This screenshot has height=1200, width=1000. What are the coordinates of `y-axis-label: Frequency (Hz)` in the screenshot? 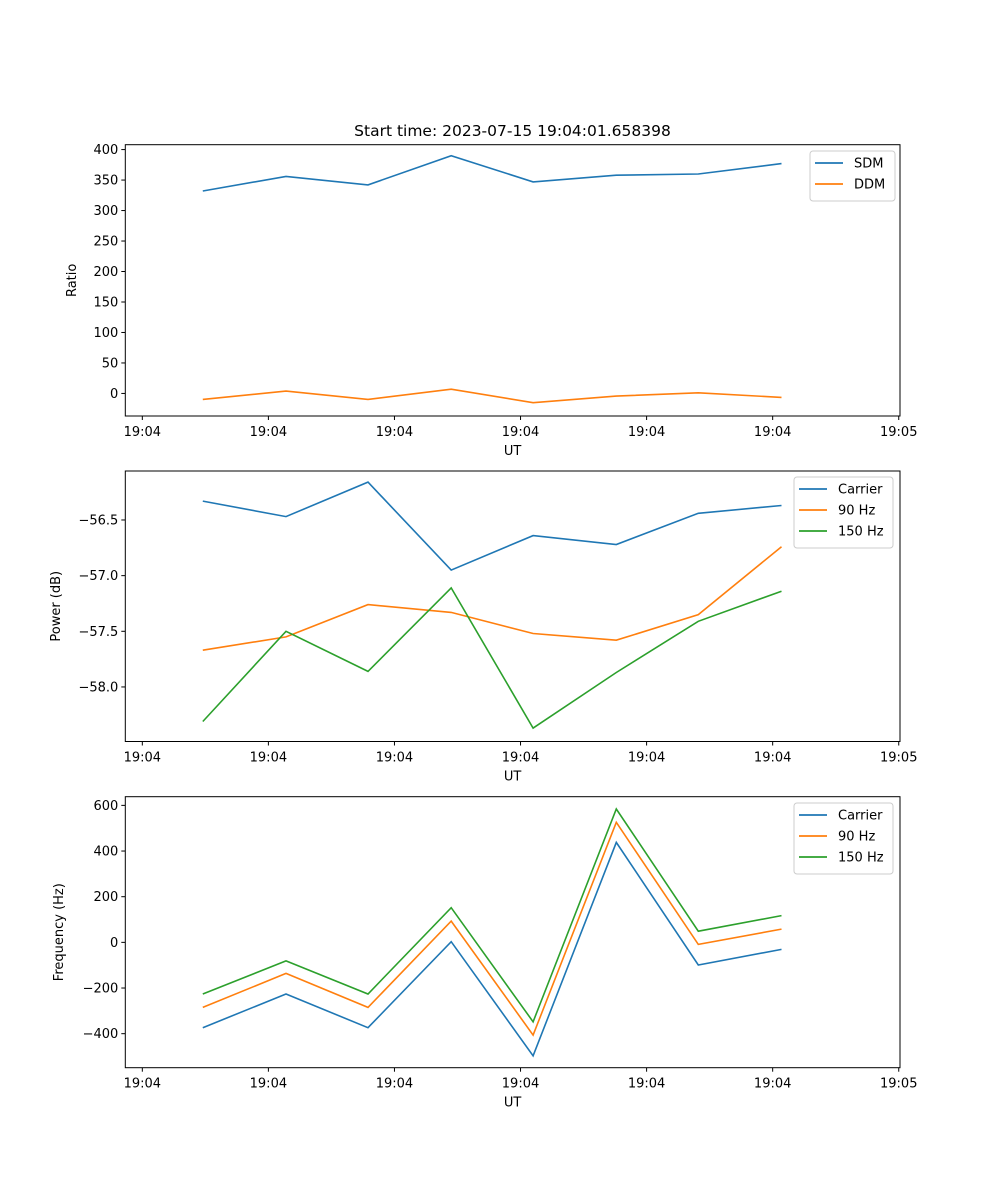 It's located at (59, 932).